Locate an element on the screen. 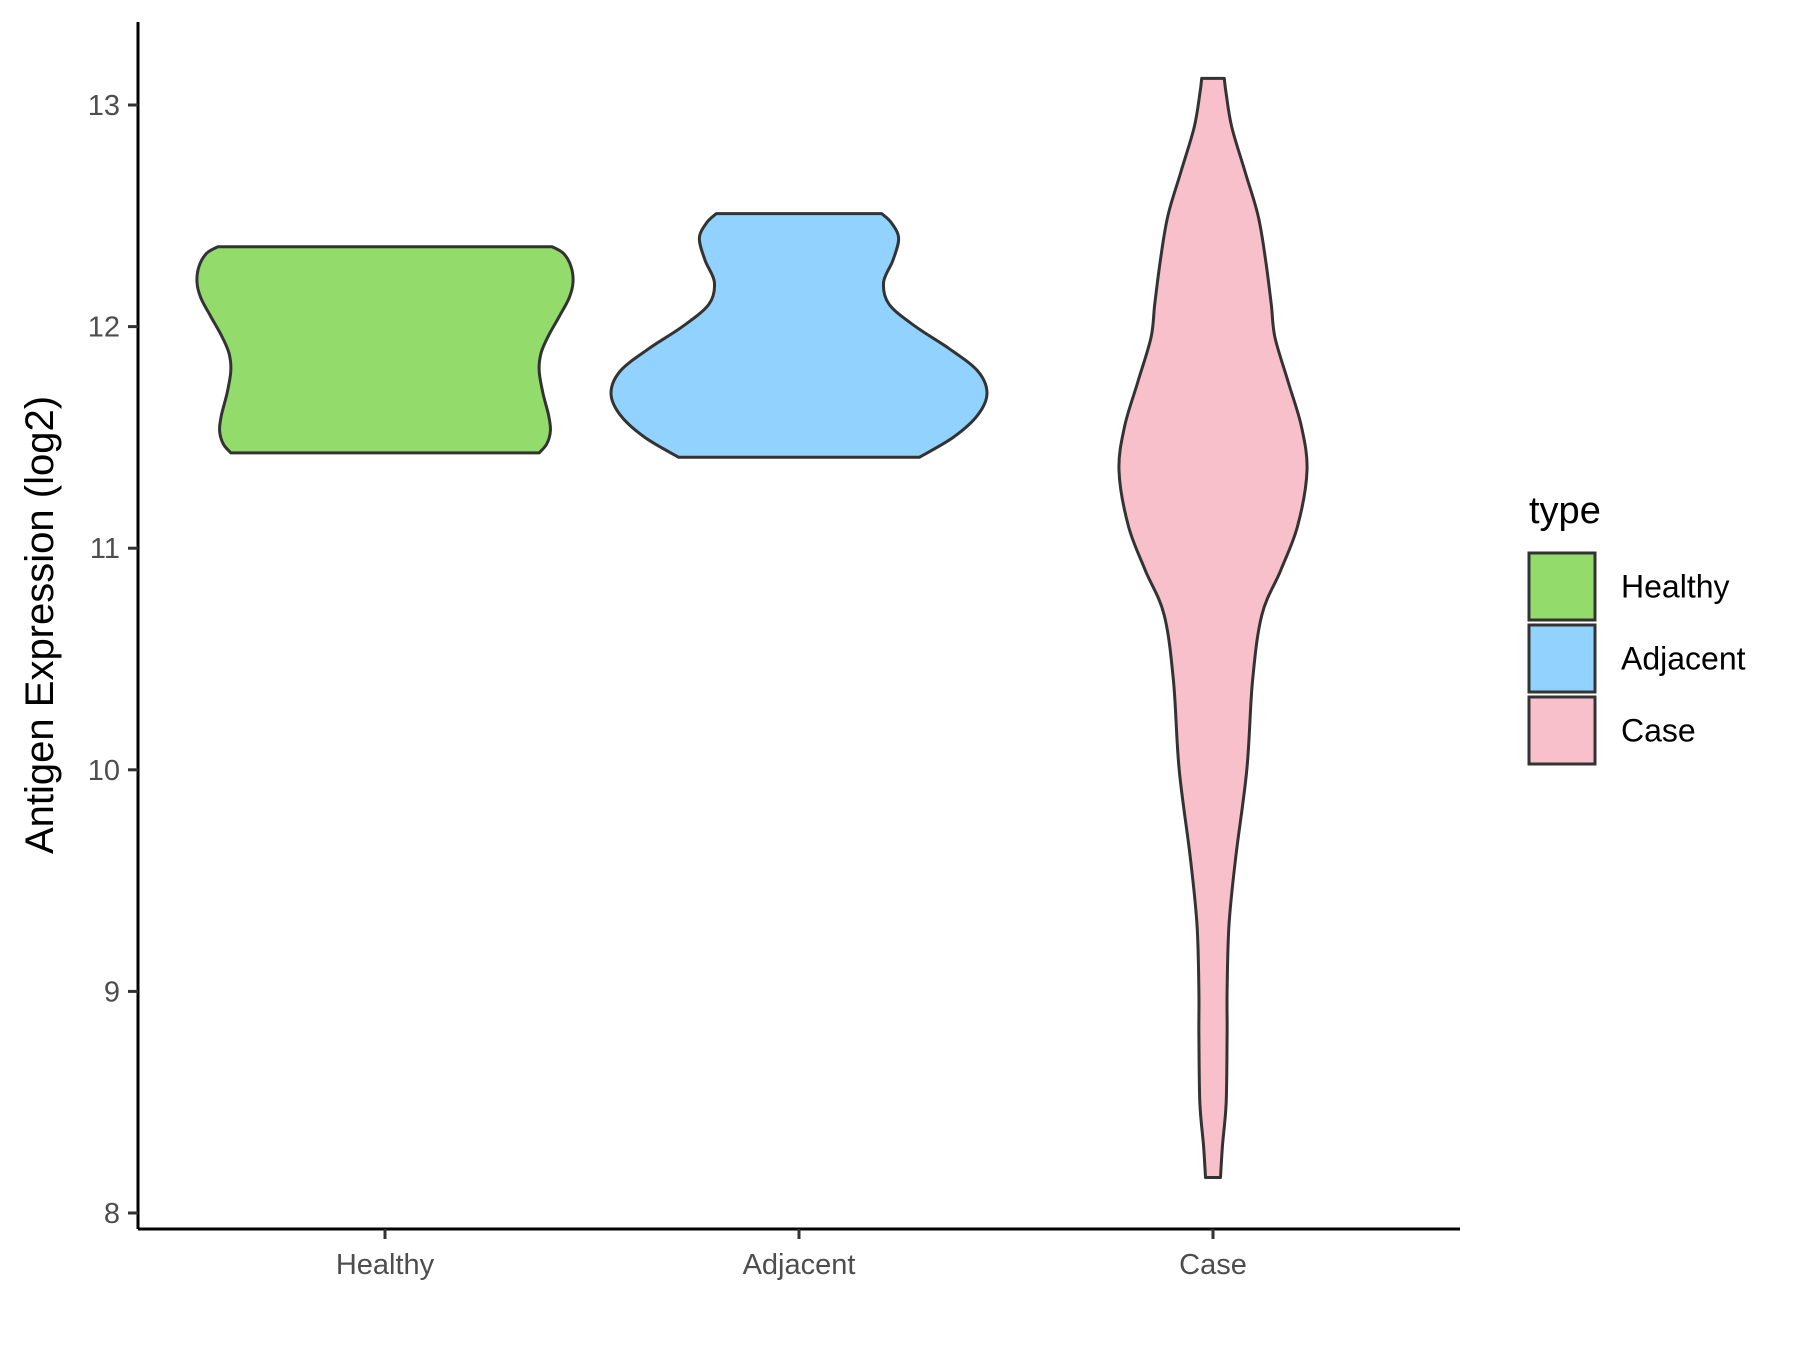  y-tick-label: 9 is located at coordinates (112, 992).